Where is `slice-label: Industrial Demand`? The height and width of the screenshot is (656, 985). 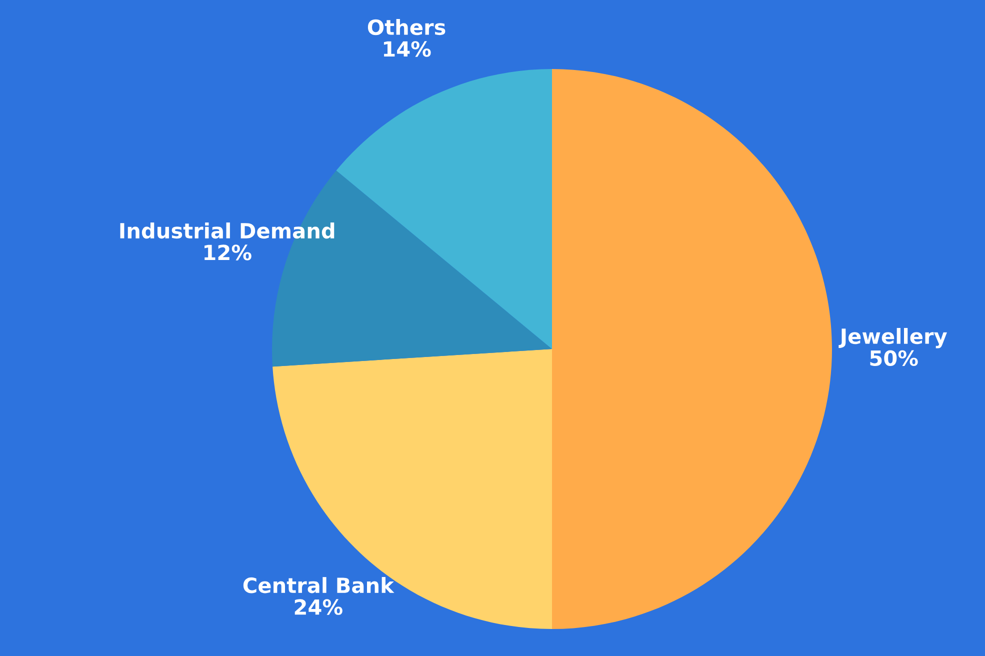 slice-label: Industrial Demand is located at coordinates (227, 230).